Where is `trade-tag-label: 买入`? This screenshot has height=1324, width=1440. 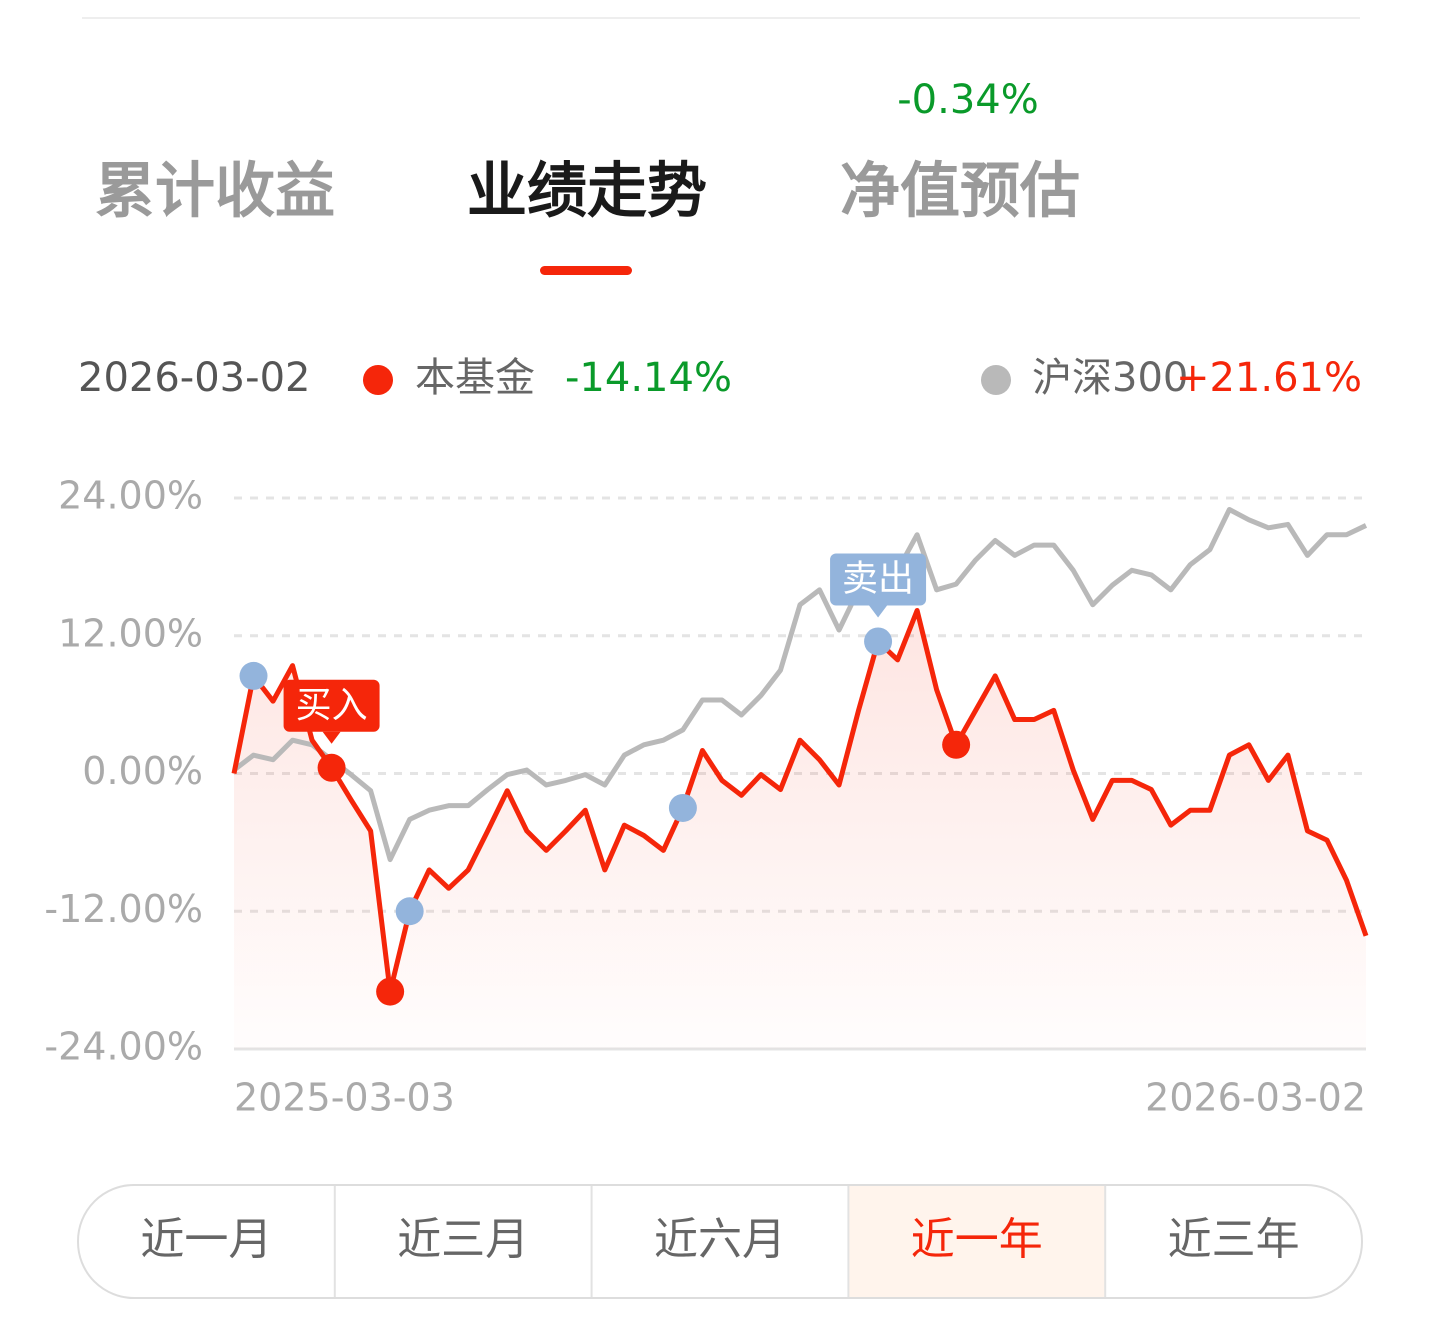
trade-tag-label: 买入 is located at coordinates (332, 705).